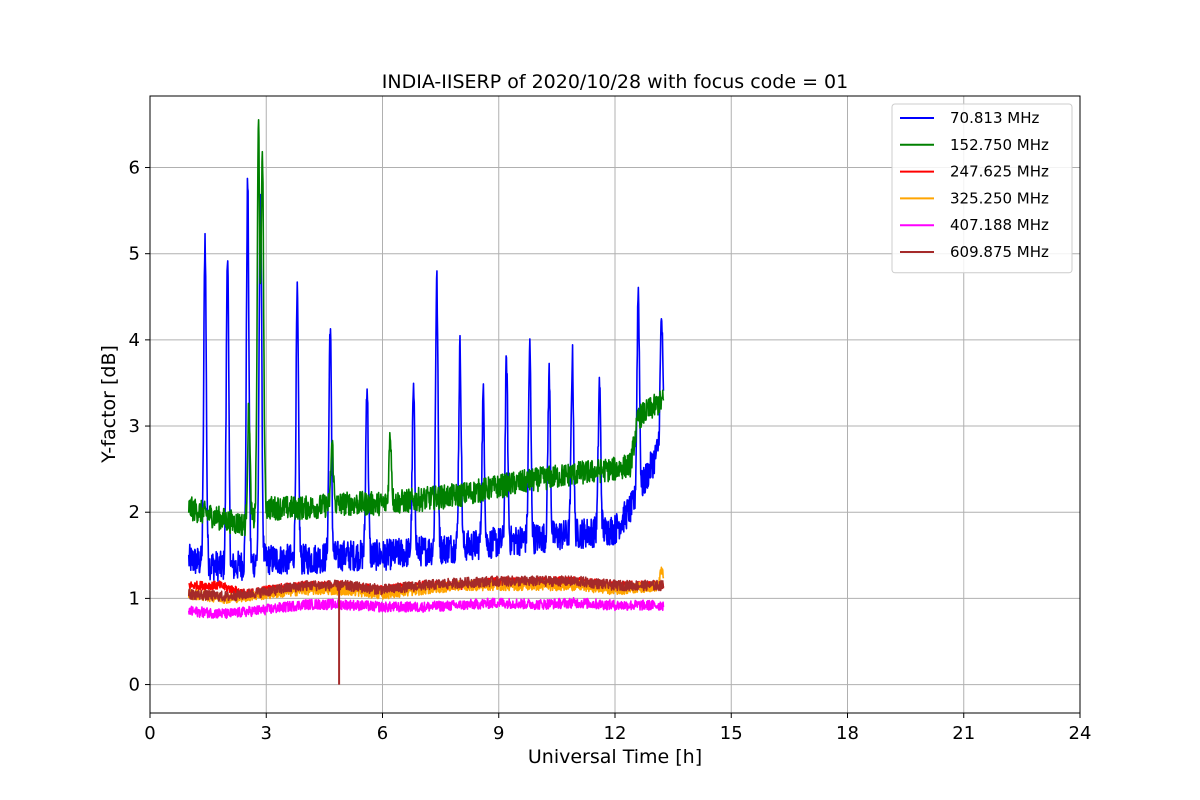  What do you see at coordinates (615, 757) in the screenshot?
I see `x-axis-label: Universal Time [h]` at bounding box center [615, 757].